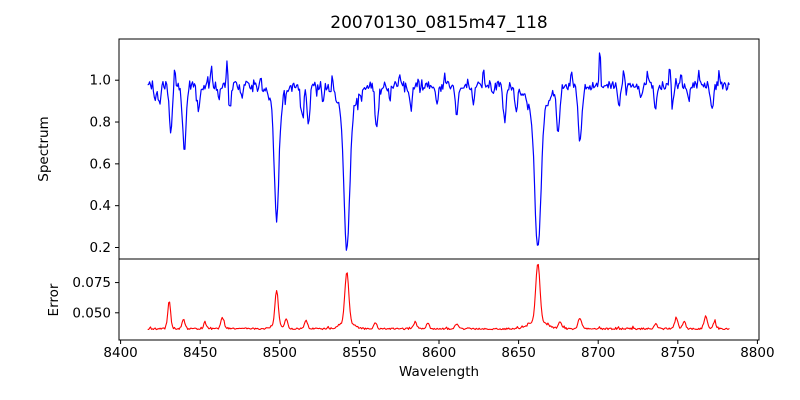 This screenshot has height=400, width=800. What do you see at coordinates (200, 353) in the screenshot?
I see `x-tick-label: 8450` at bounding box center [200, 353].